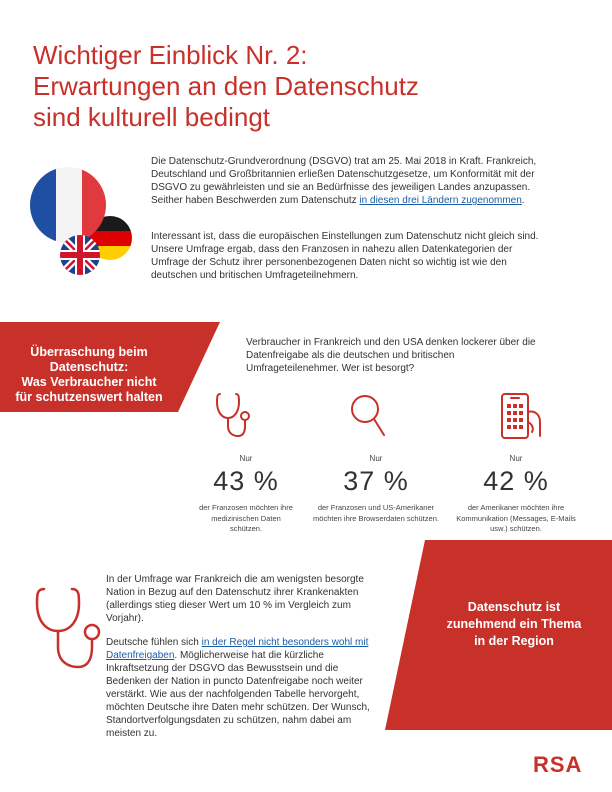  What do you see at coordinates (170, 55) in the screenshot?
I see `title-line-1: Wichtiger Einblick Nr. 2:` at bounding box center [170, 55].